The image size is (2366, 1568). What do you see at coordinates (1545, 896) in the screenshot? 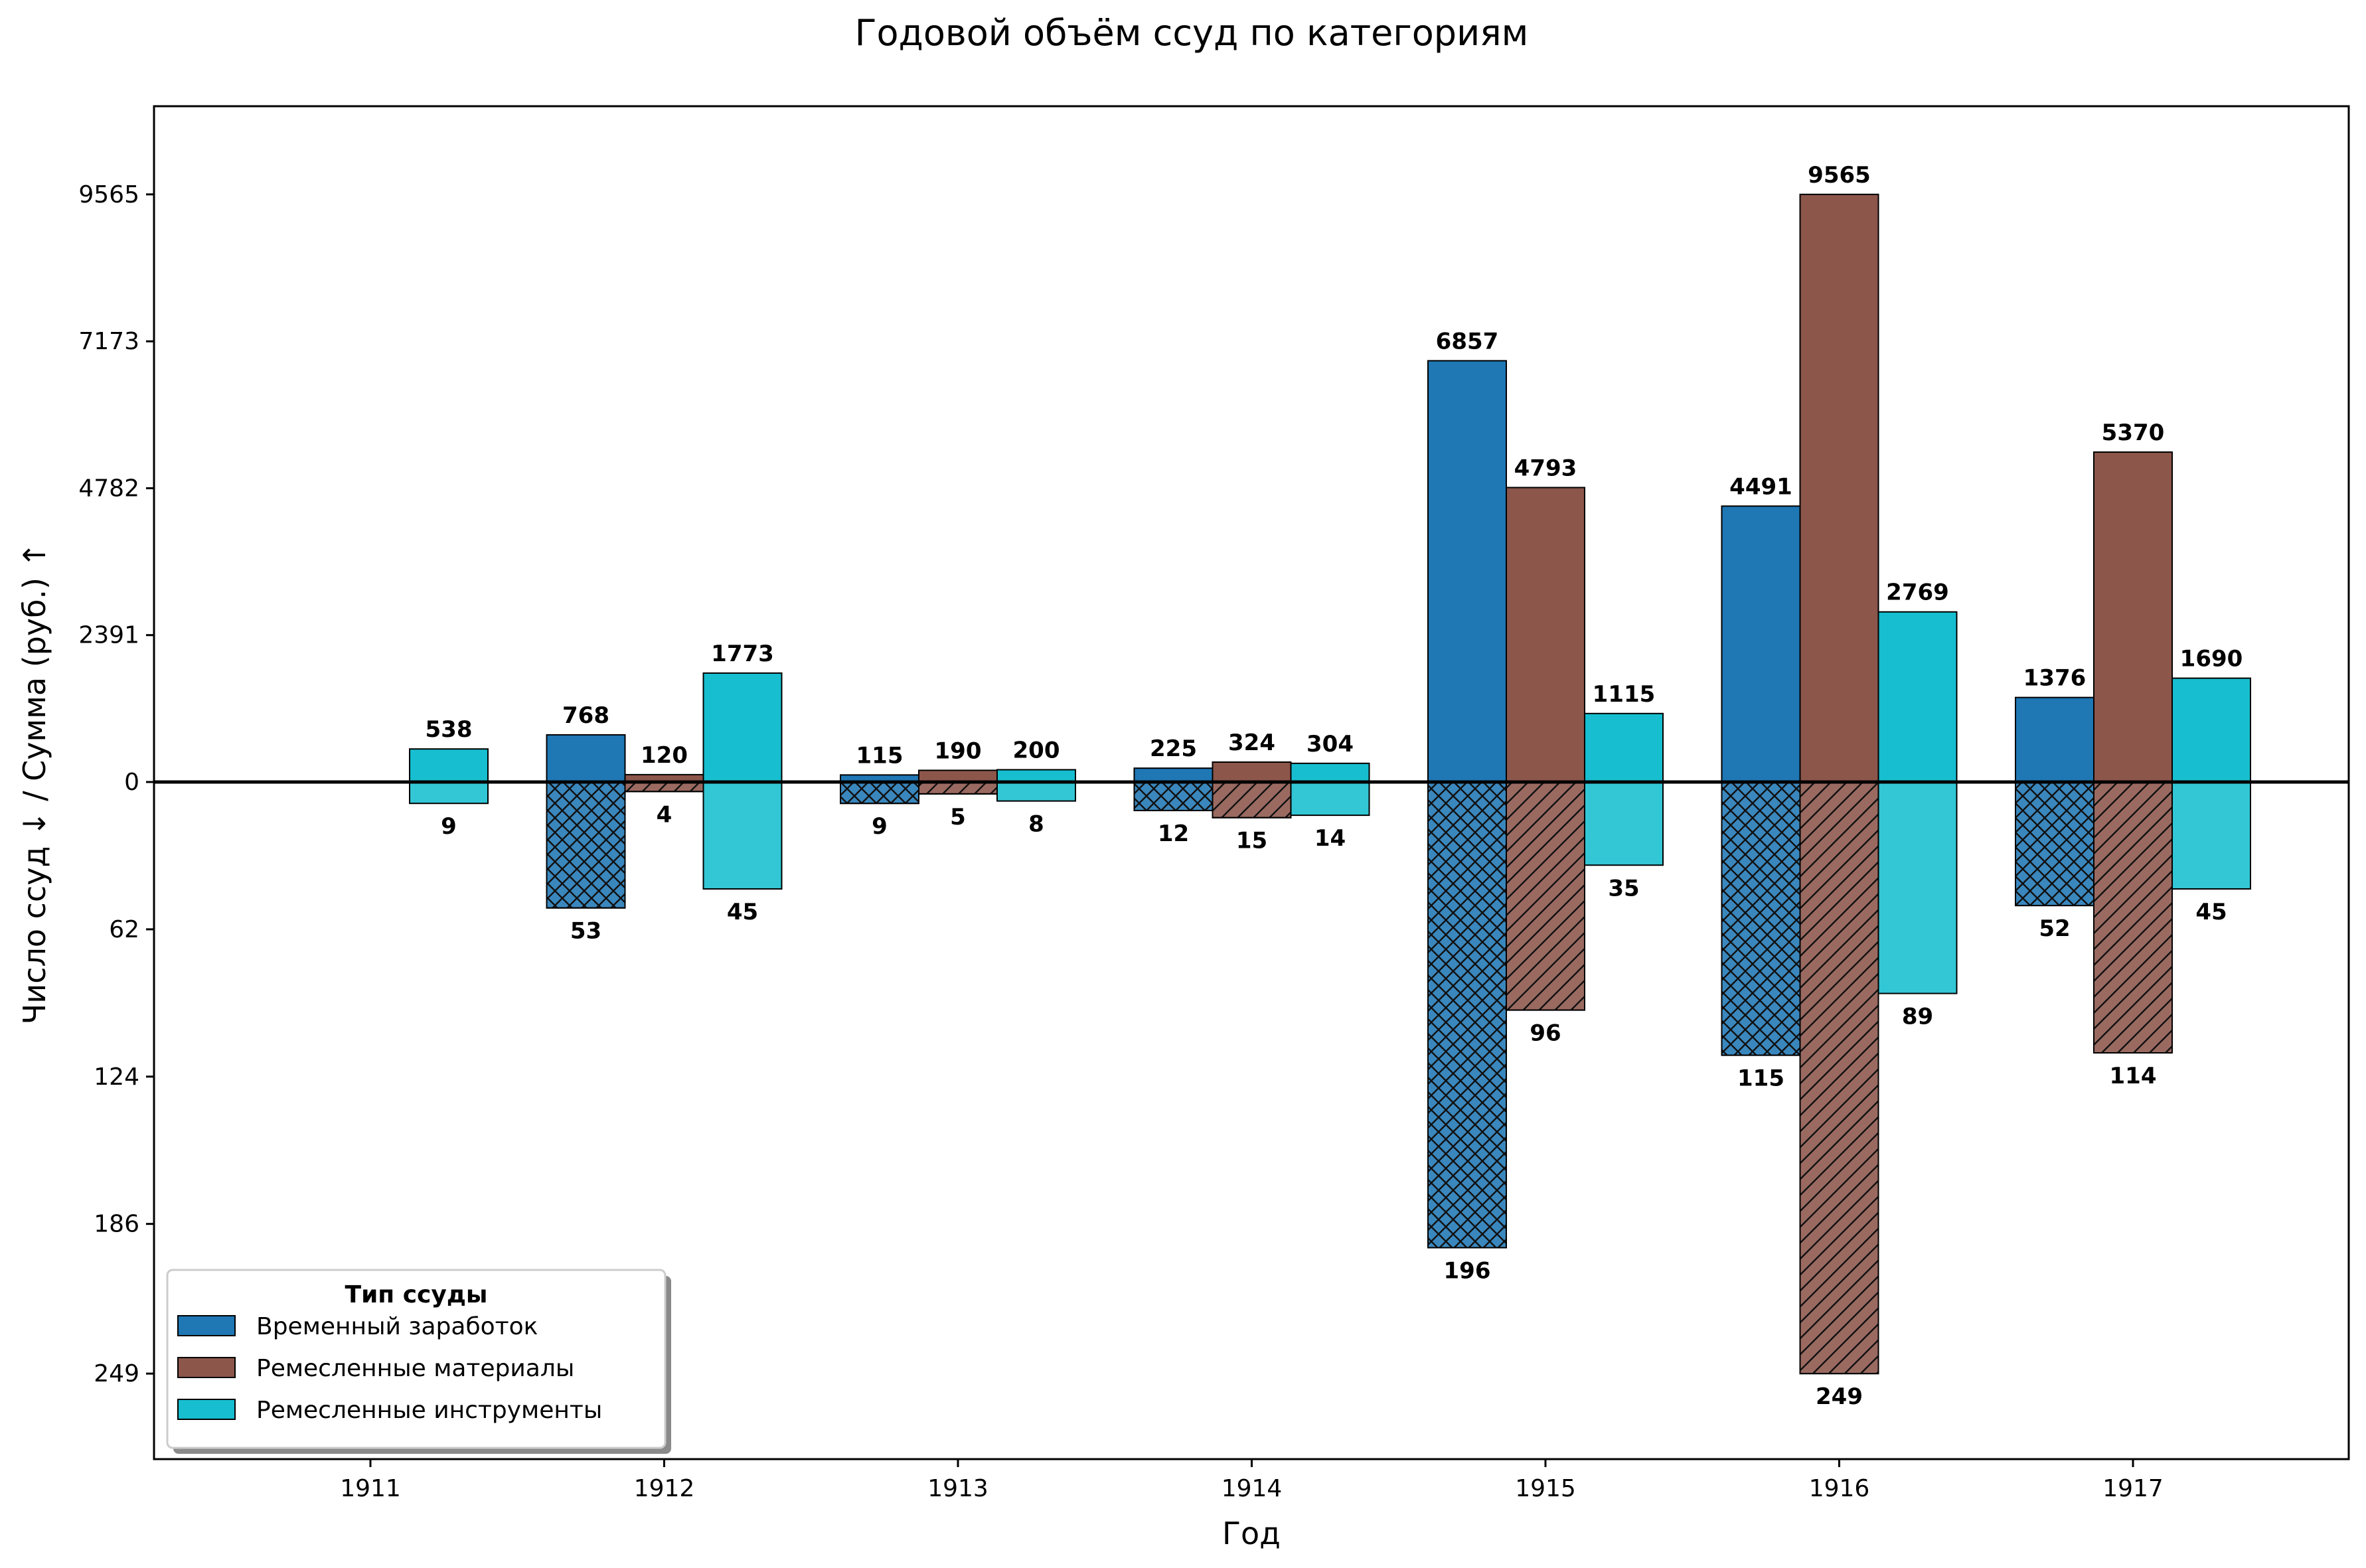
I see `bar-count-hatch-ремесленные-материалы-1915` at bounding box center [1545, 896].